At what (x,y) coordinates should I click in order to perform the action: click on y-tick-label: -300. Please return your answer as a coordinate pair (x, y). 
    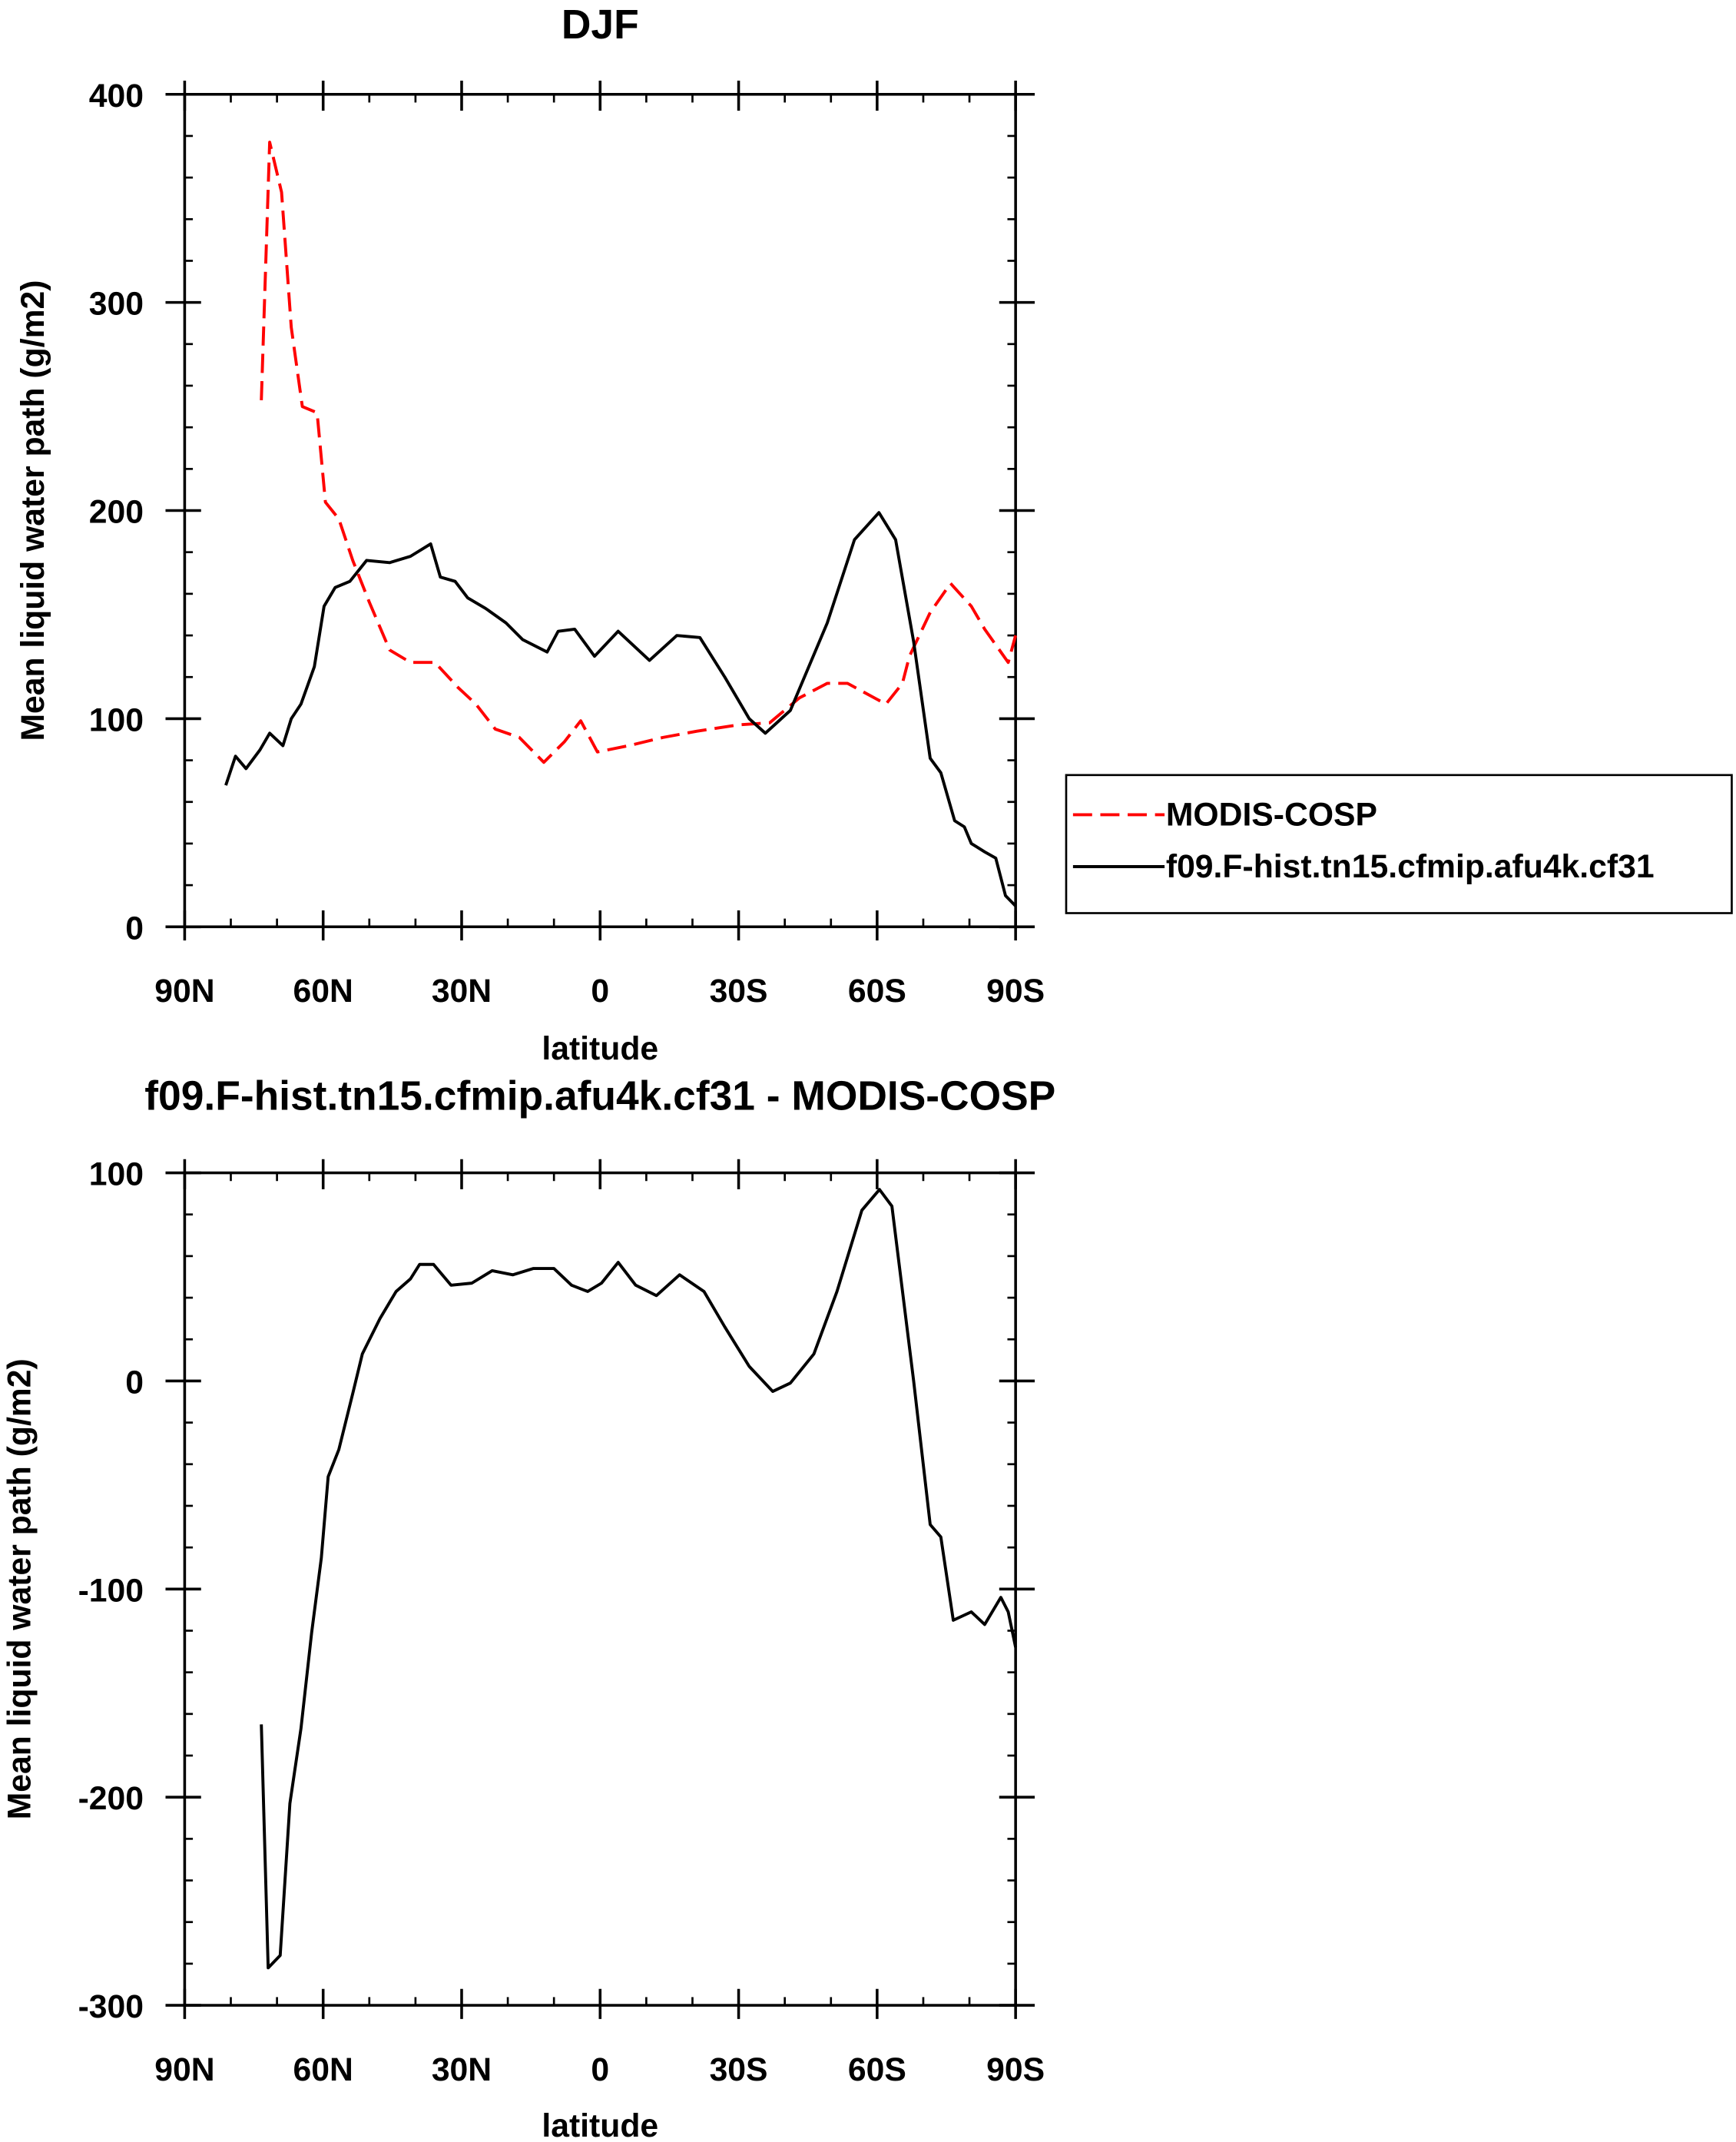
    Looking at the image, I should click on (111, 2006).